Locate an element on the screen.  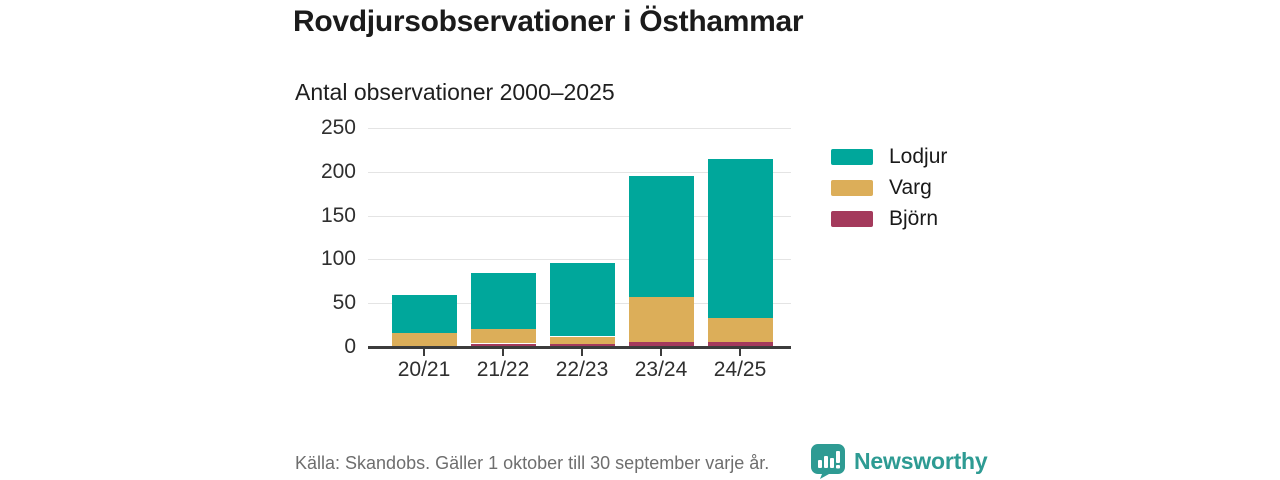
x-axis-label: 21/22 is located at coordinates (503, 369).